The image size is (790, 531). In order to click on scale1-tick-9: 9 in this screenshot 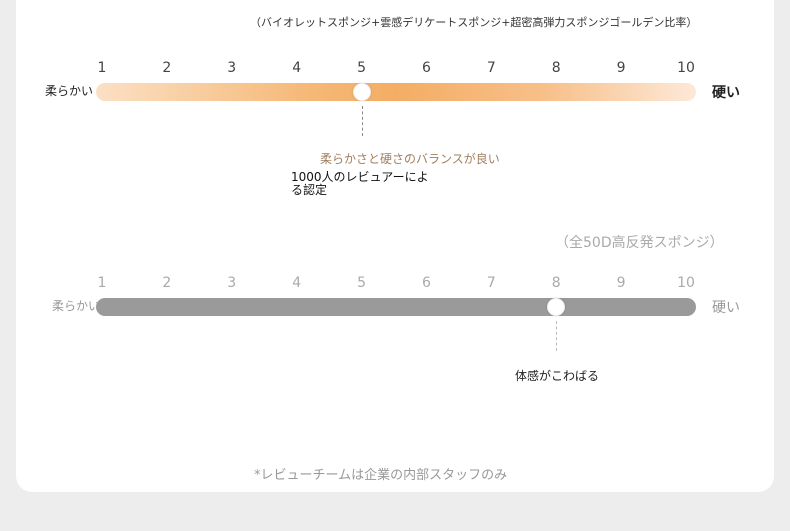, I will do `click(621, 68)`.